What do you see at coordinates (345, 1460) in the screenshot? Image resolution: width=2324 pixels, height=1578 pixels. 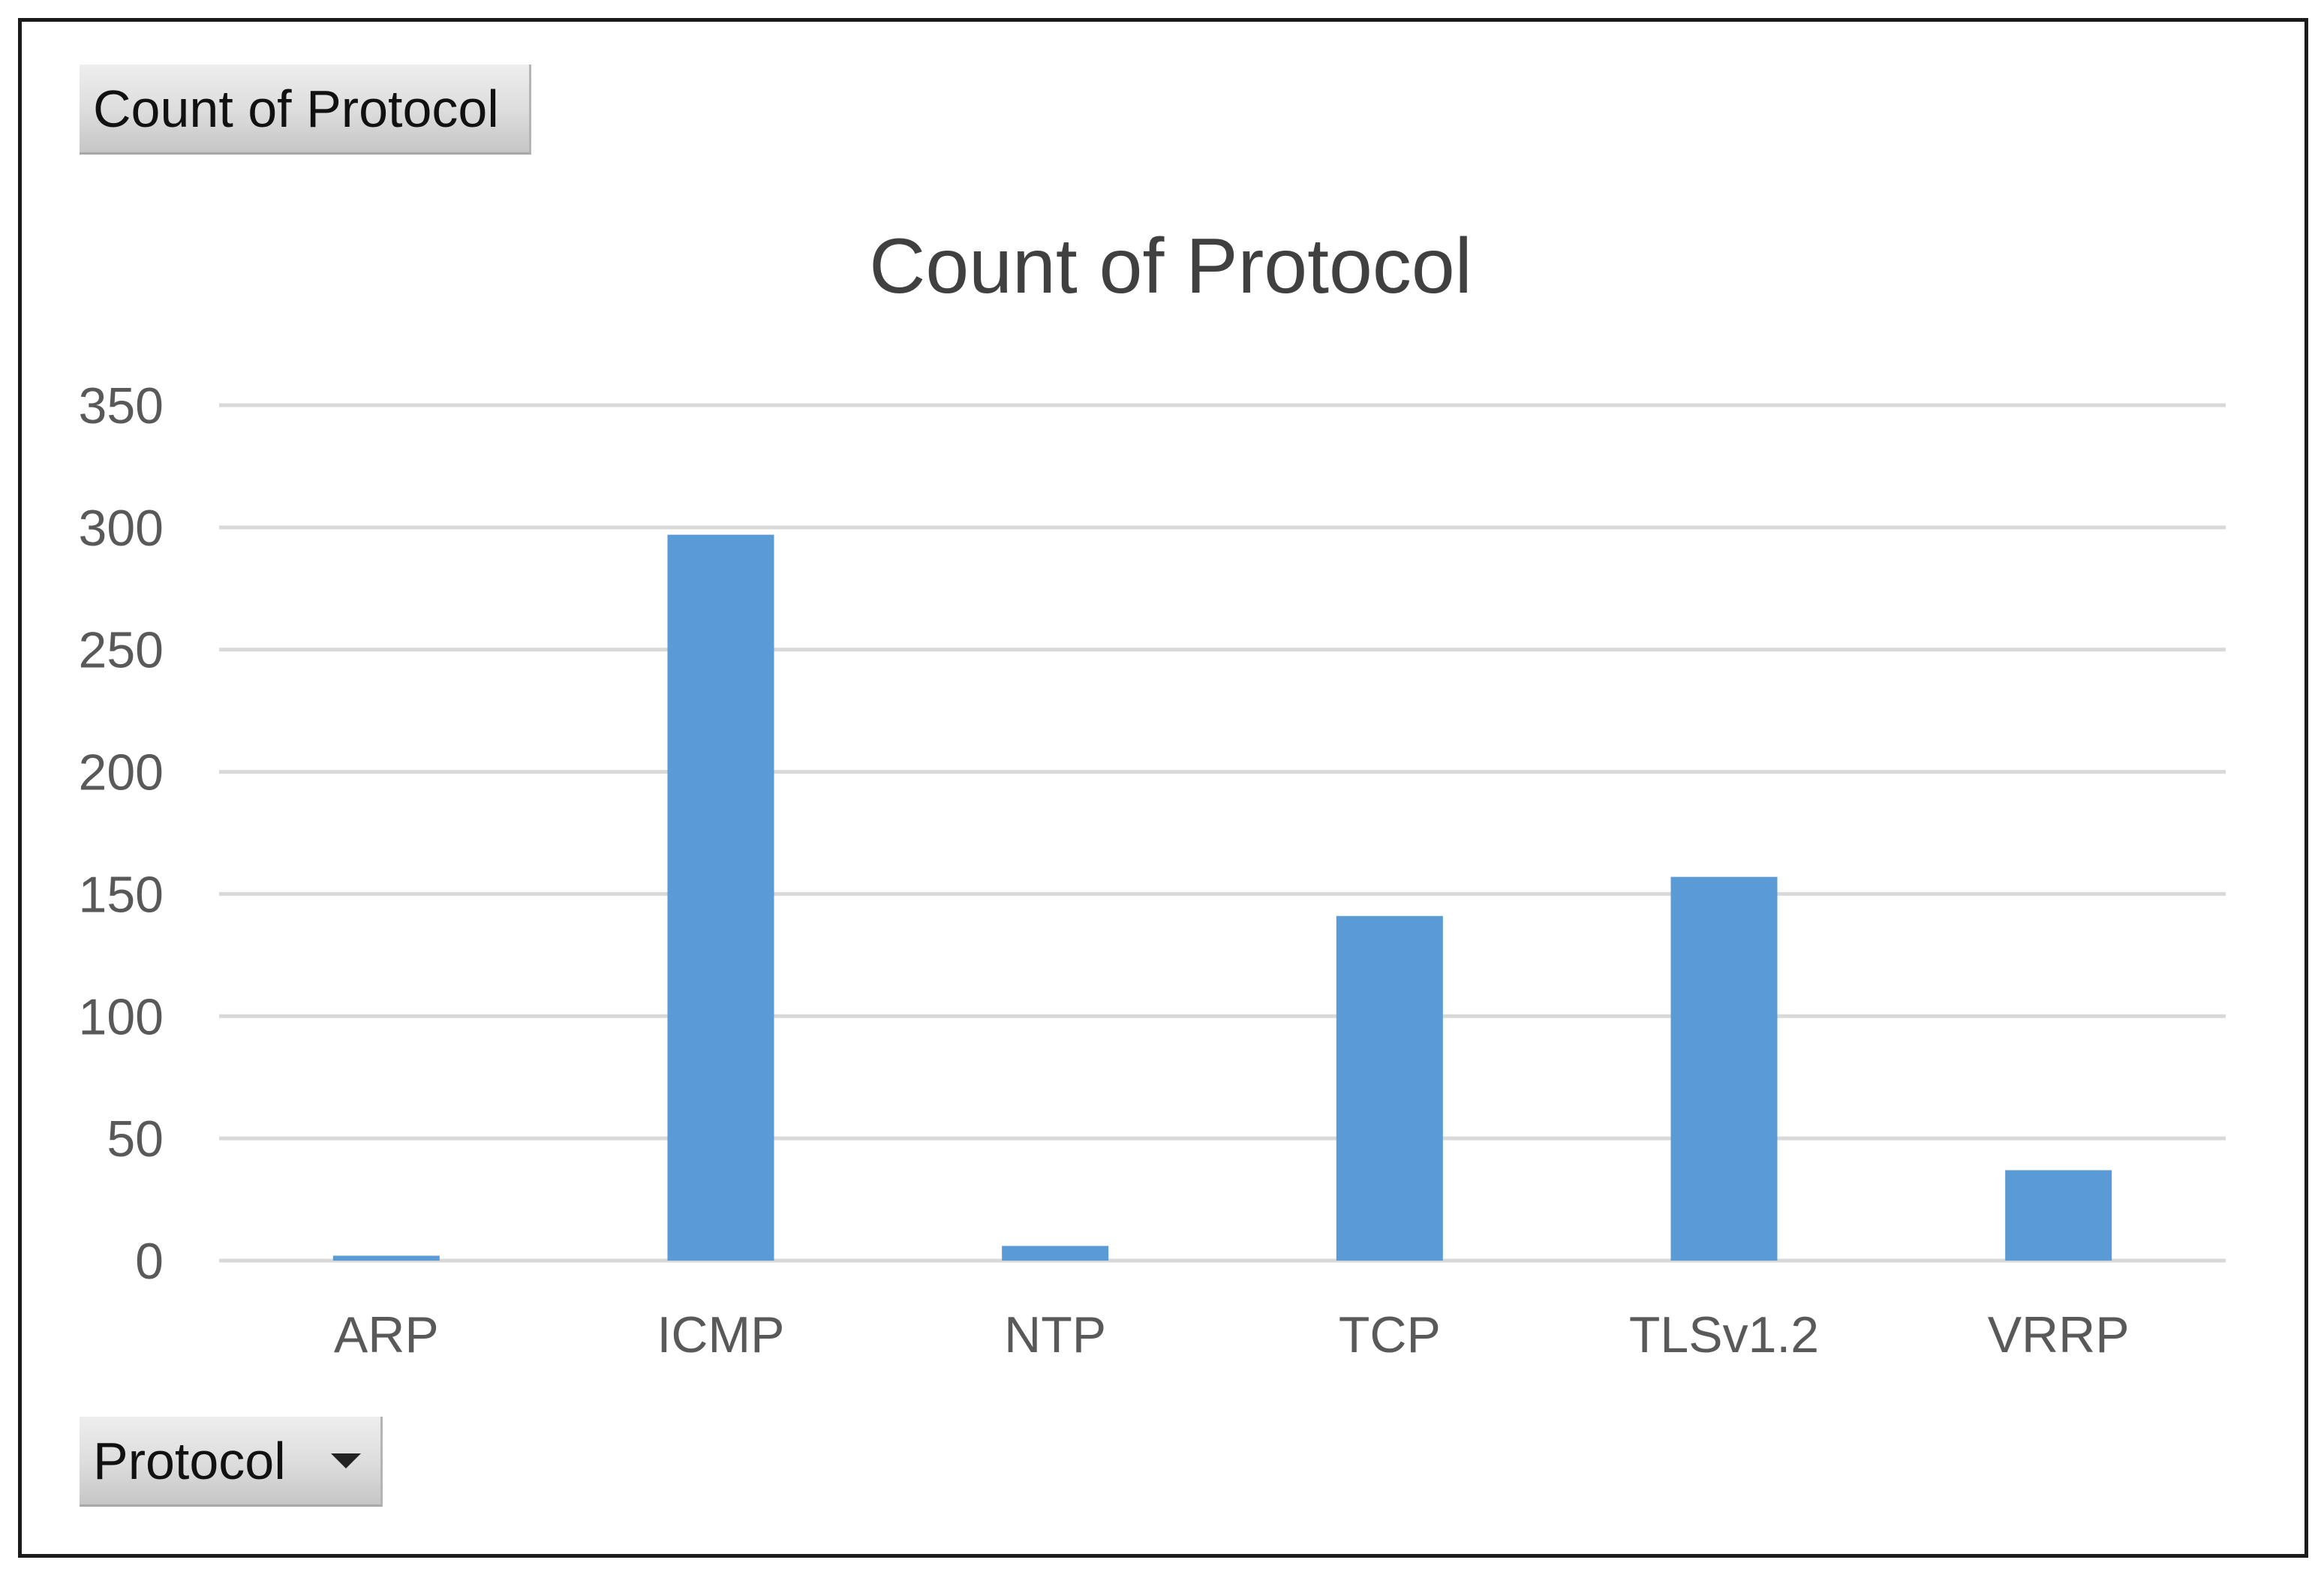 I see `chevron-down-icon` at bounding box center [345, 1460].